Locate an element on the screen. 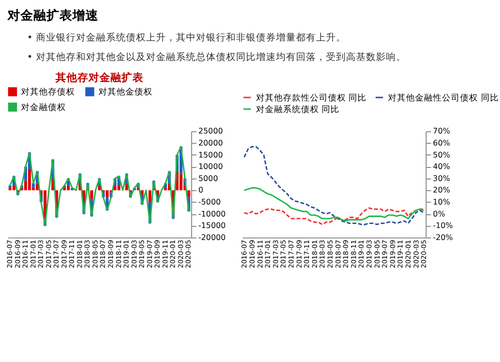 The image size is (500, 362). y-tick-label: 5000 is located at coordinates (208, 178).